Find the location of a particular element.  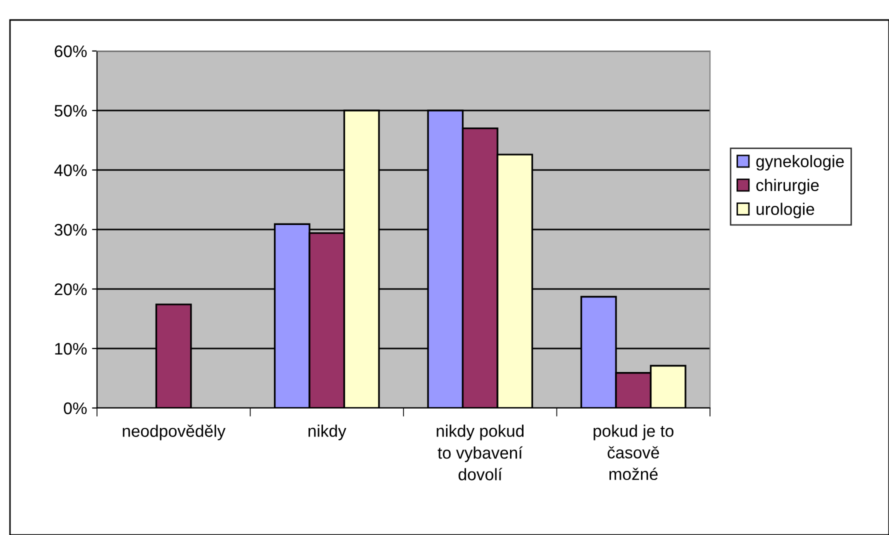

legend-label: chirurgie is located at coordinates (787, 186).